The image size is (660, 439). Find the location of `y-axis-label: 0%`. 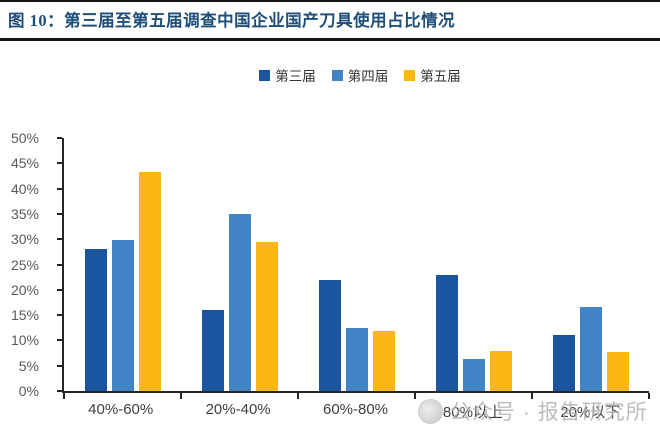

y-axis-label: 0% is located at coordinates (28, 391).